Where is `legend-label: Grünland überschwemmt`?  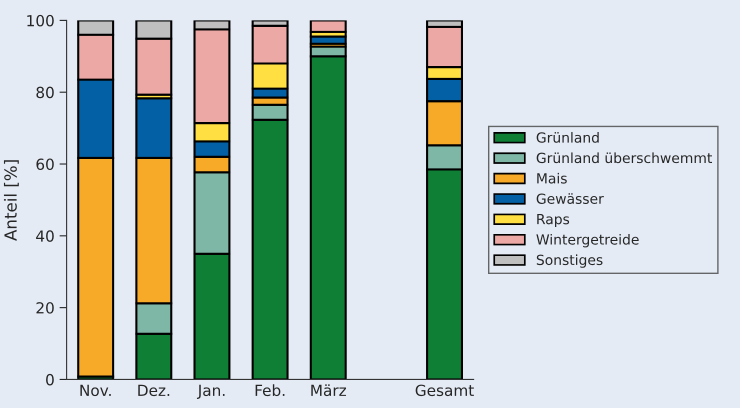 legend-label: Grünland überschwemmt is located at coordinates (624, 158).